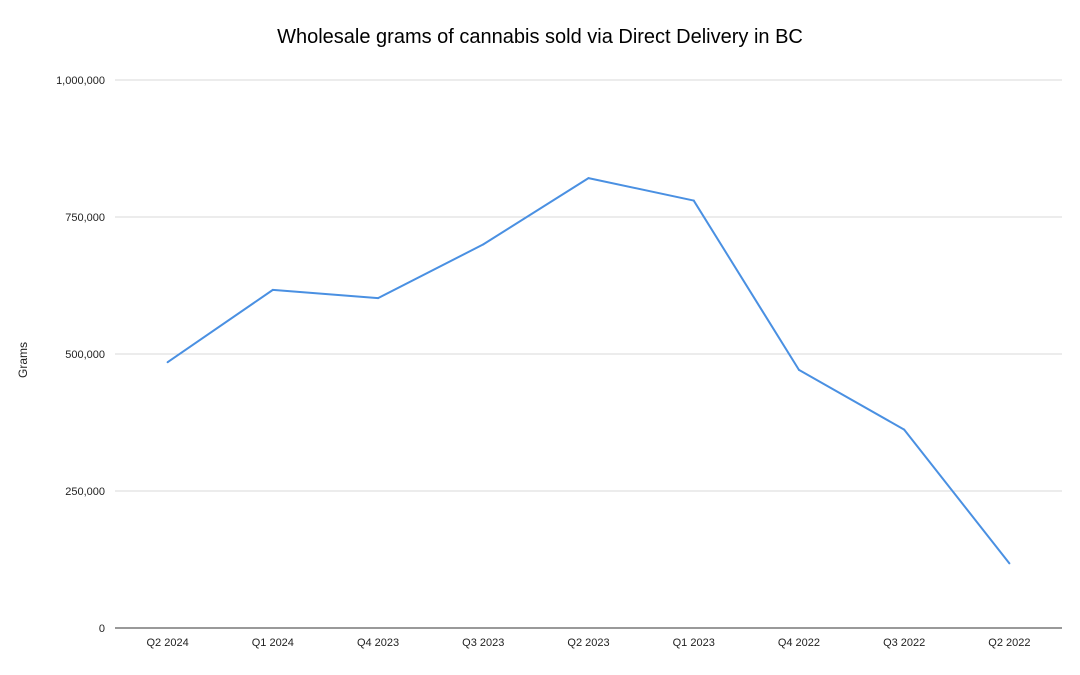 This screenshot has width=1080, height=675. What do you see at coordinates (85, 492) in the screenshot?
I see `y-tick-label: 250,000` at bounding box center [85, 492].